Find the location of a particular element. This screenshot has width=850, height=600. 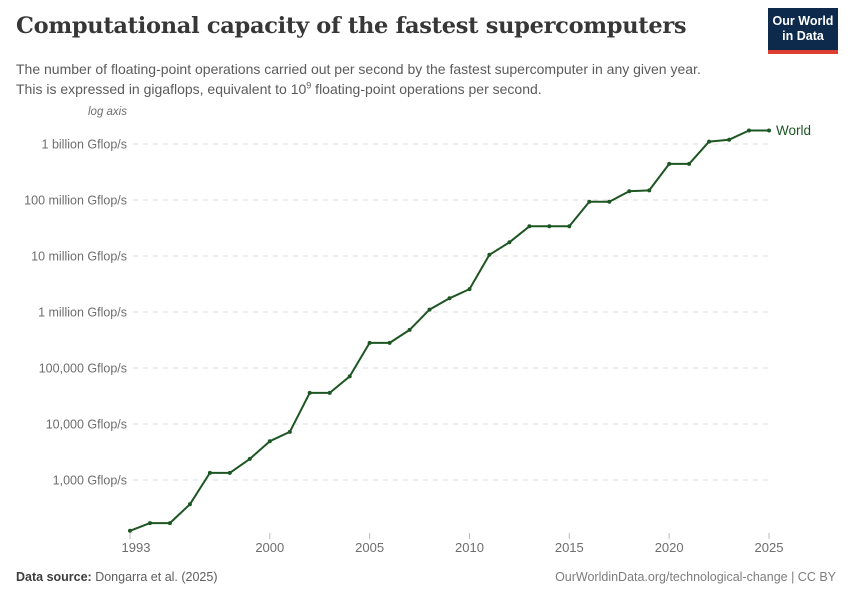

x-axis-tick-label: 2025 is located at coordinates (769, 547).